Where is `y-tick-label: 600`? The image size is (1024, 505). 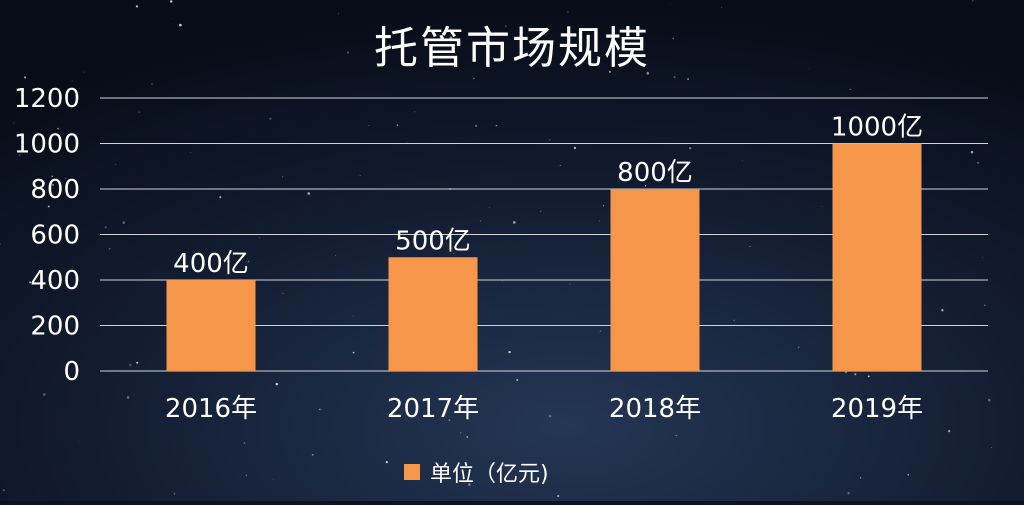
y-tick-label: 600 is located at coordinates (55, 236).